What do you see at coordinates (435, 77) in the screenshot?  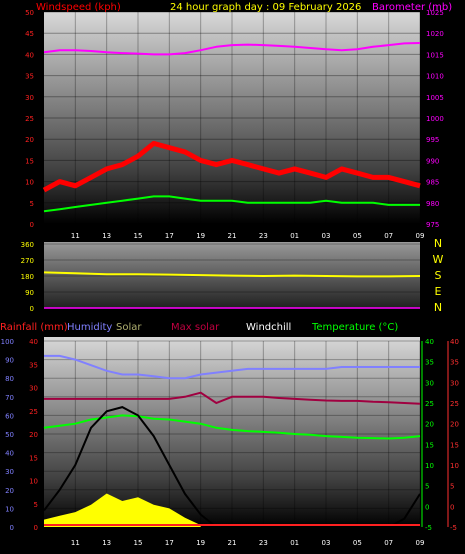 I see `baro-tick-label: 1010` at bounding box center [435, 77].